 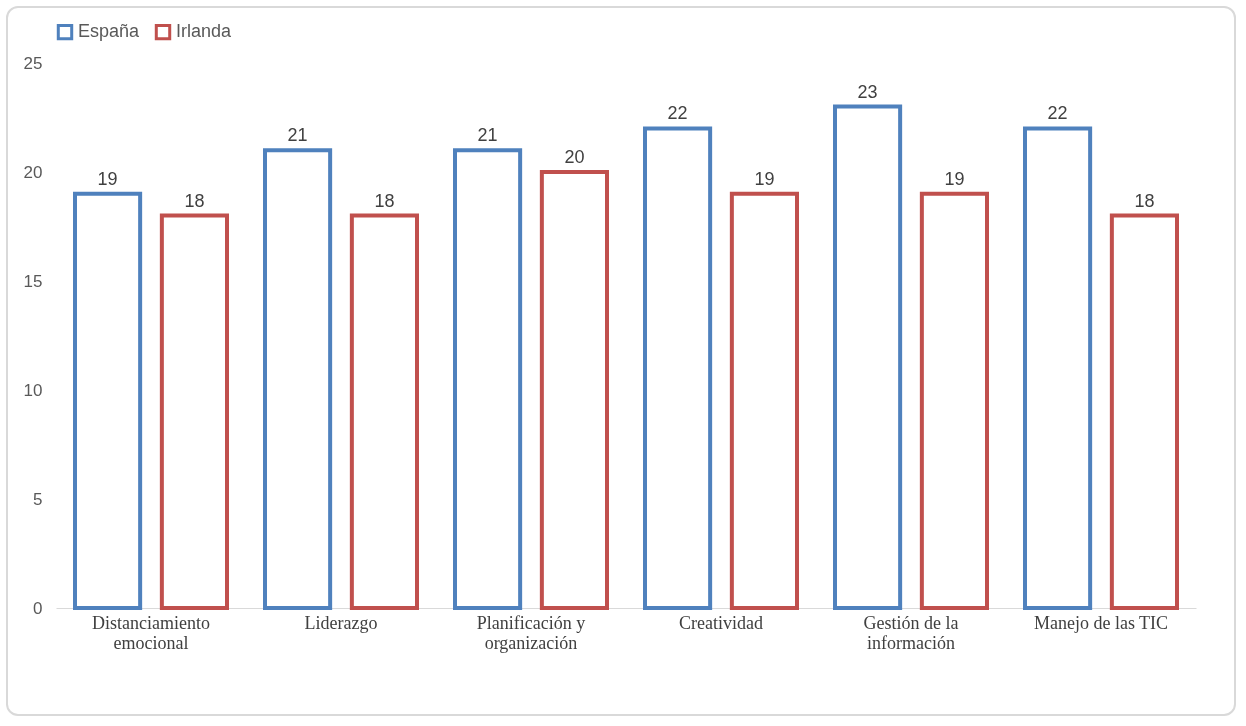 I want to click on data-label: 20, so click(x=574, y=157).